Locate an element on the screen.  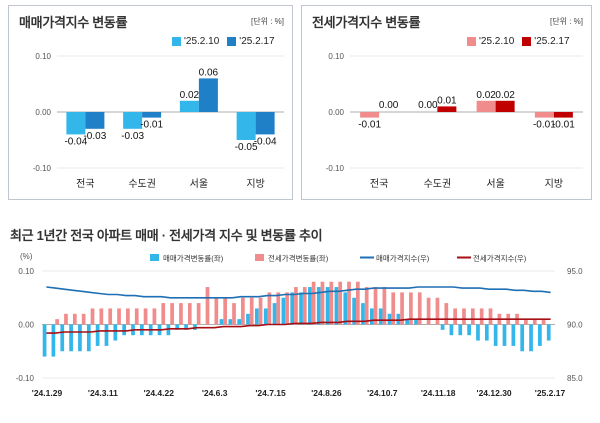
jeonse-category-label: 전국 is located at coordinates (379, 184).